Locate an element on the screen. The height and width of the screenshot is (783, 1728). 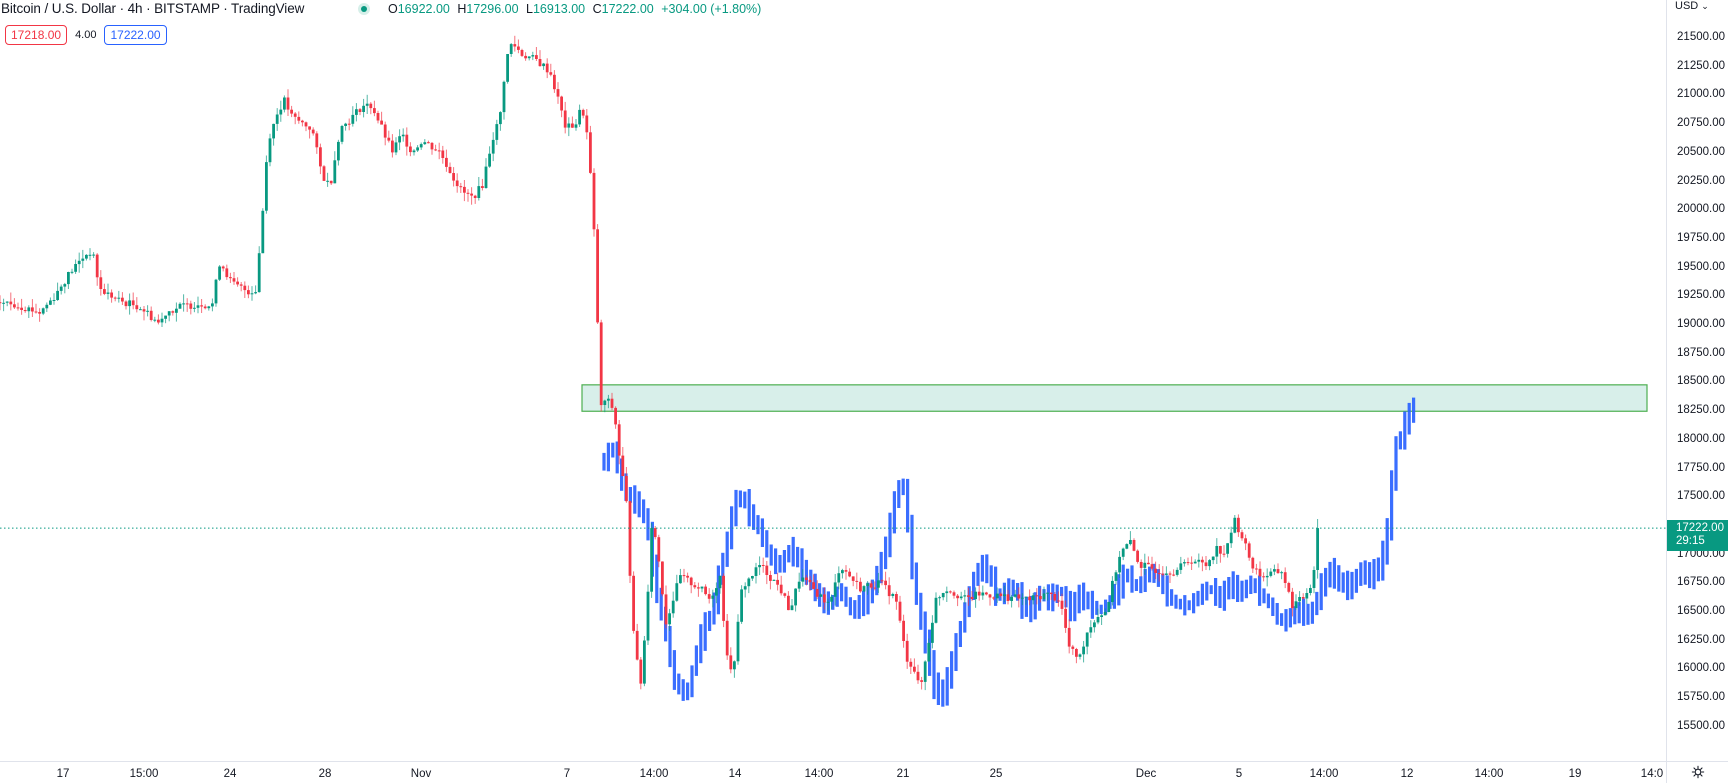
time-tick-label: 7 is located at coordinates (567, 774).